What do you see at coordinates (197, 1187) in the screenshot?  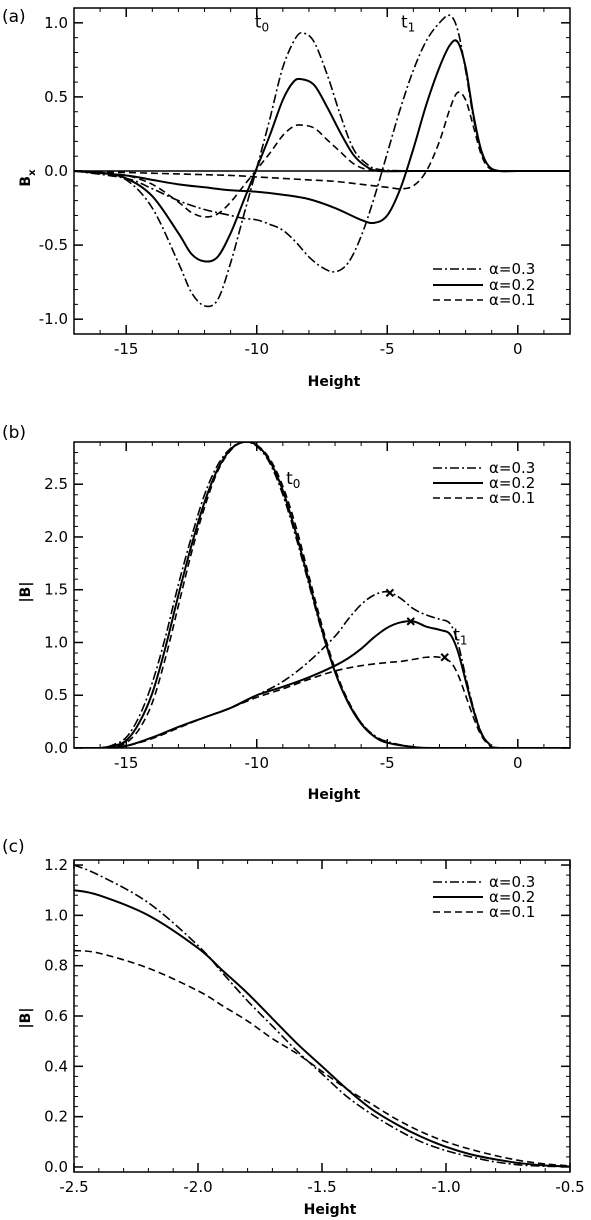 I see `x-tick-label: -2.0` at bounding box center [197, 1187].